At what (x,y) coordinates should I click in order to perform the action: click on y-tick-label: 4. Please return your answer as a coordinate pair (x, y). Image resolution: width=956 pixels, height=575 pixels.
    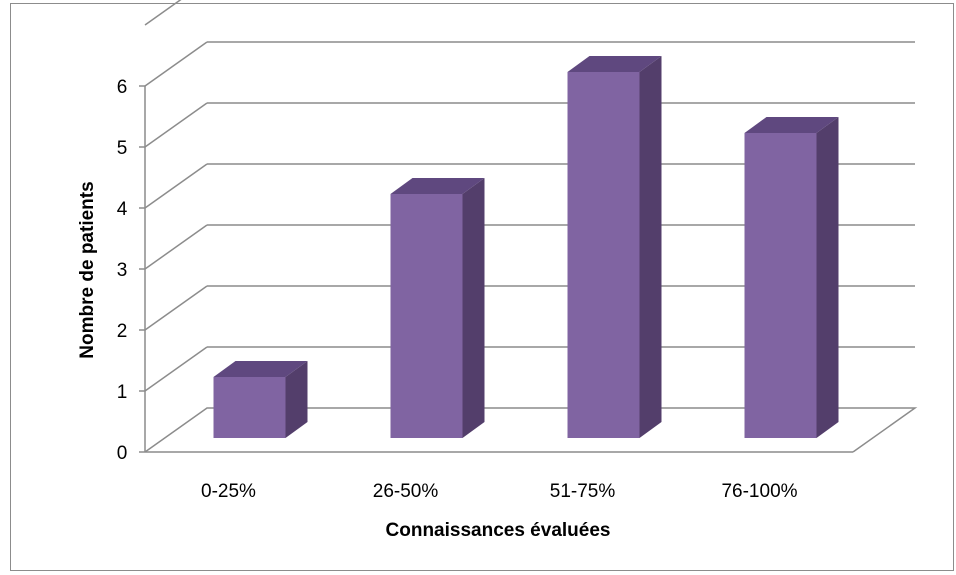
    Looking at the image, I should click on (122, 209).